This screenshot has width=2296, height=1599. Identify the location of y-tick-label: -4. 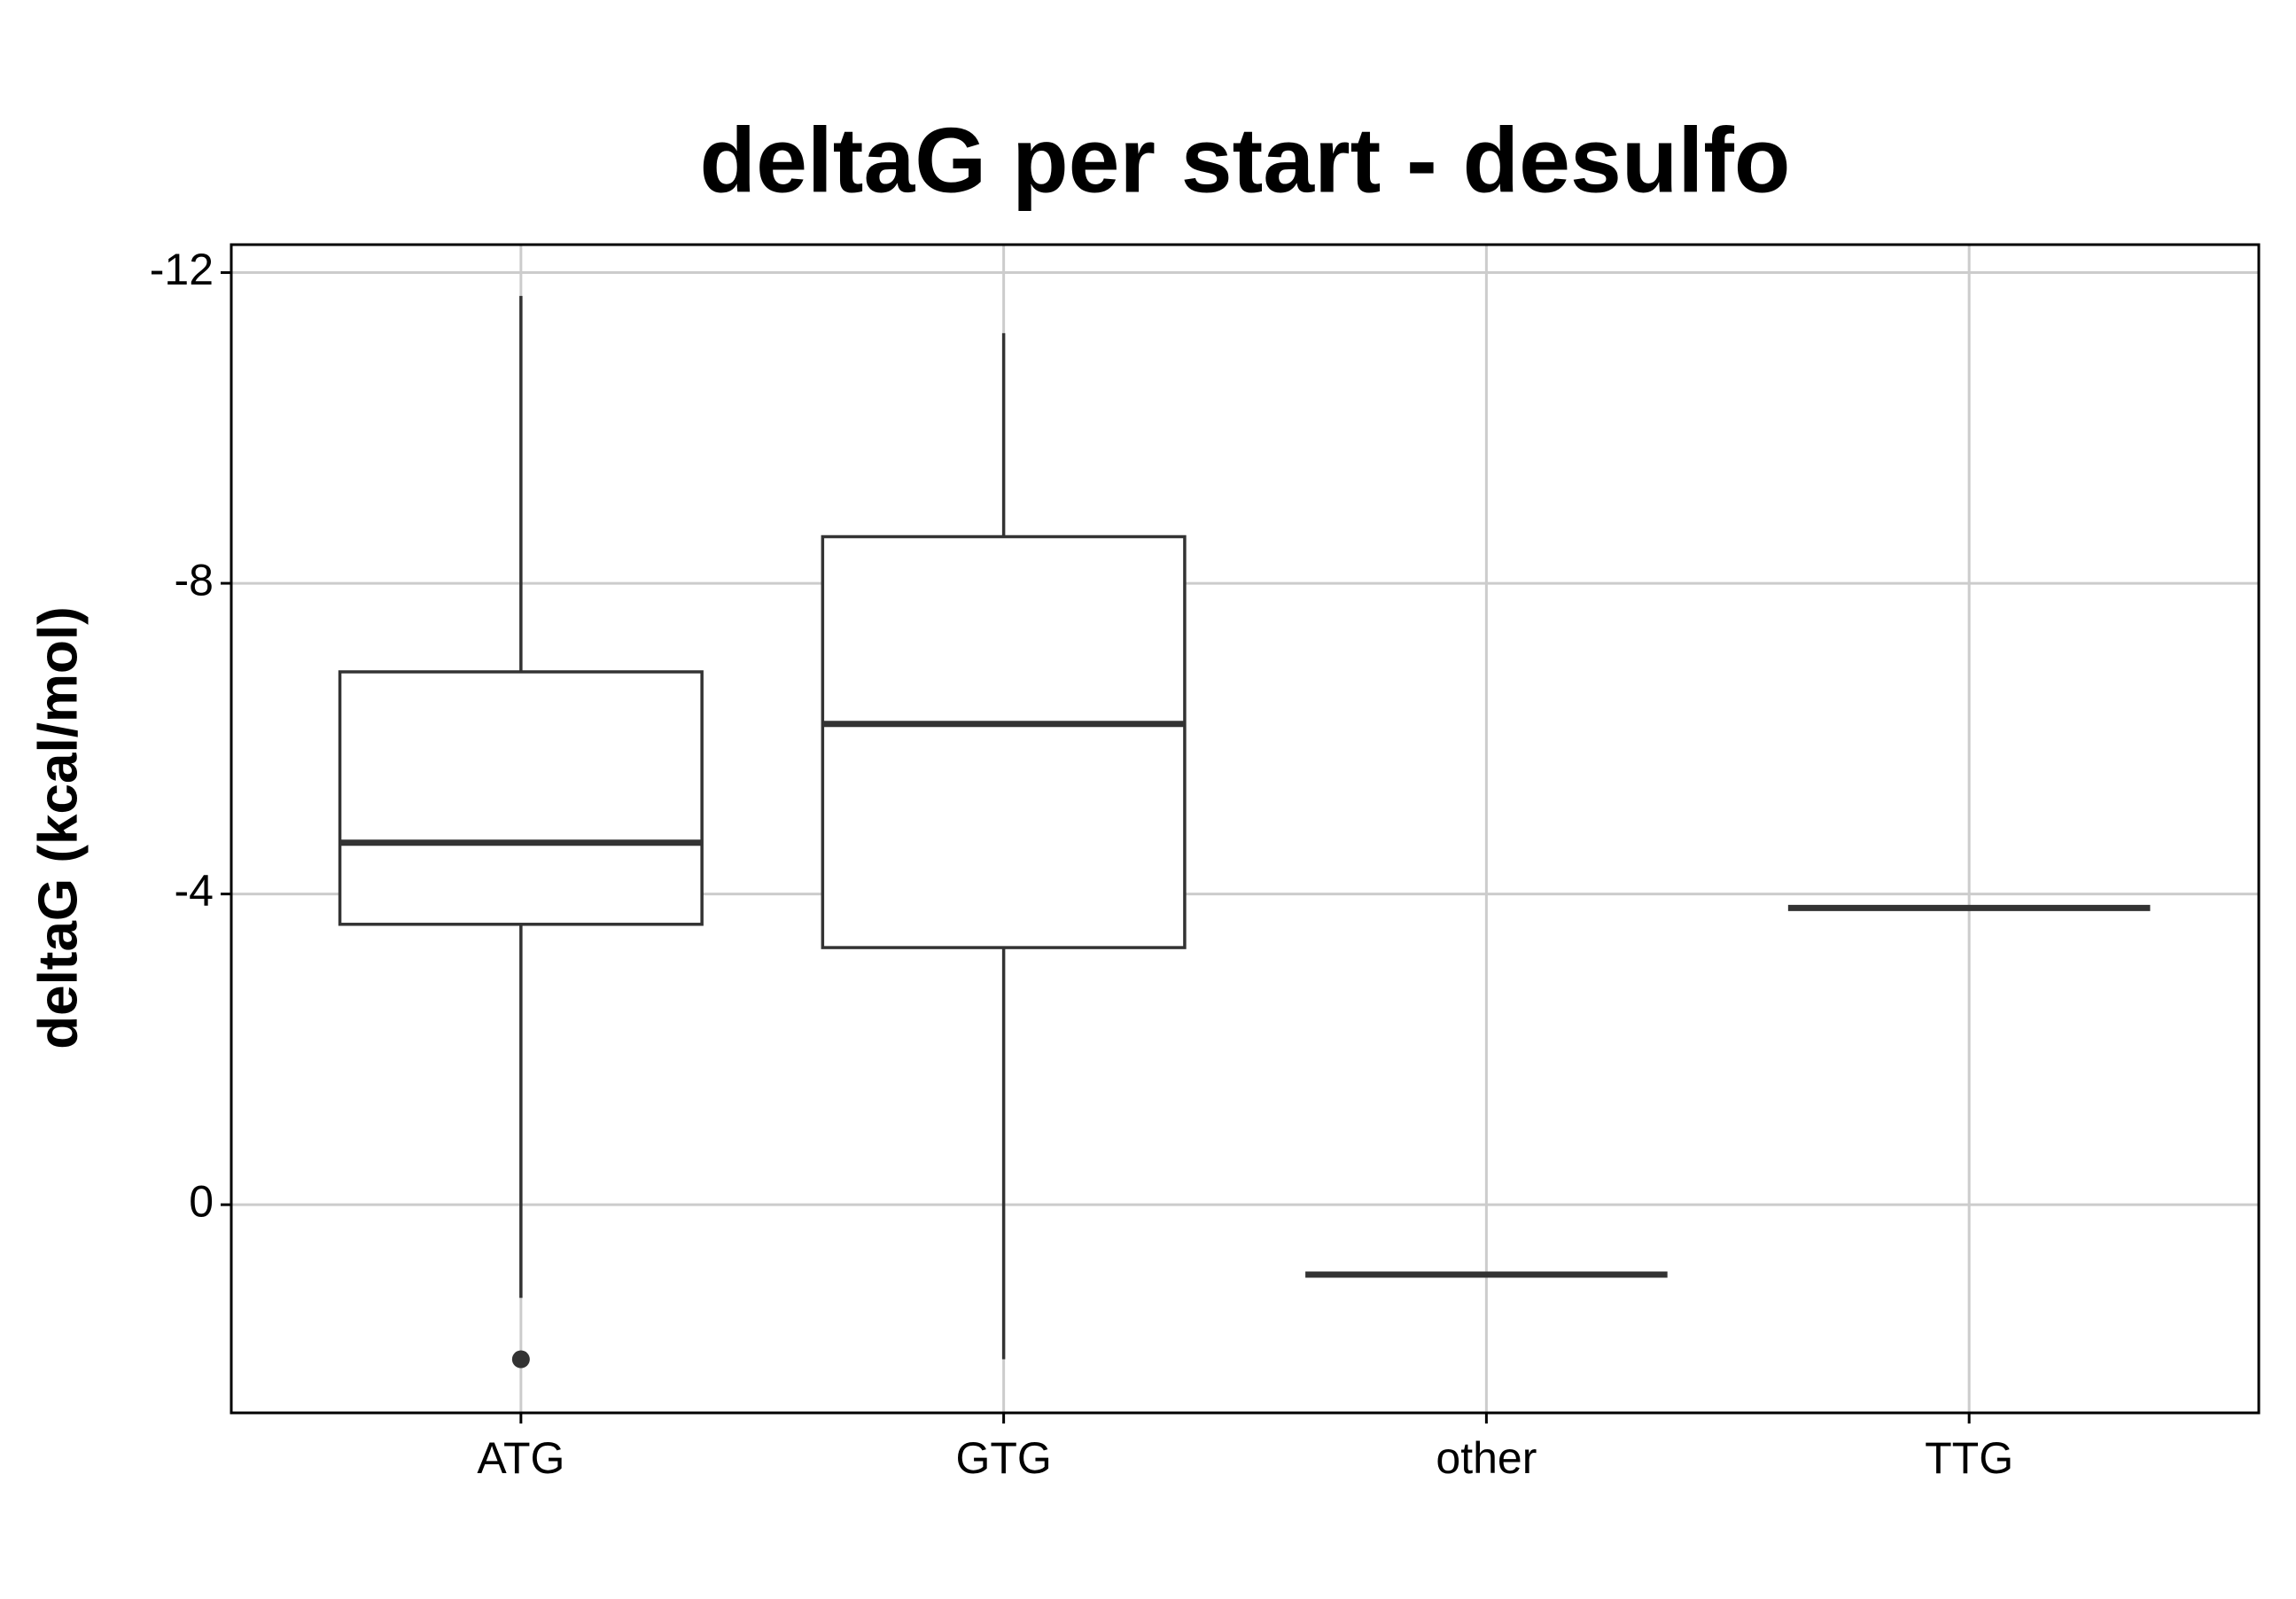
(194, 891).